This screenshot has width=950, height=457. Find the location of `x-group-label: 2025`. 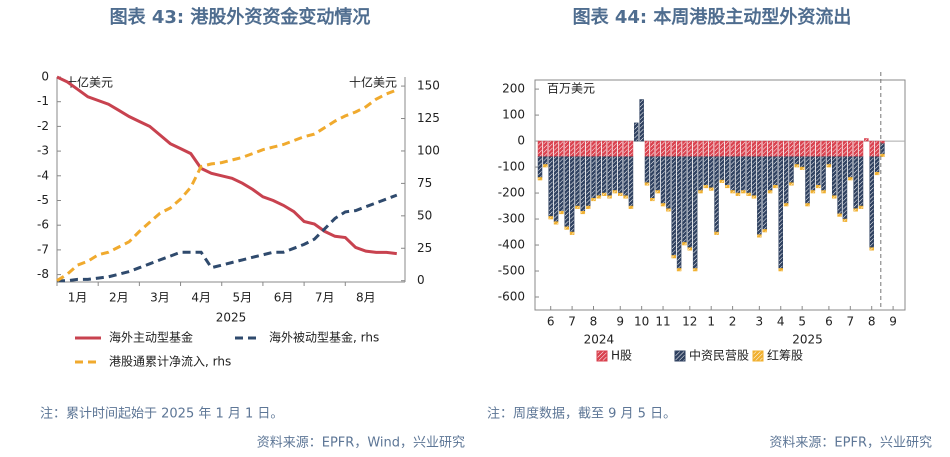

x-group-label: 2025 is located at coordinates (231, 318).